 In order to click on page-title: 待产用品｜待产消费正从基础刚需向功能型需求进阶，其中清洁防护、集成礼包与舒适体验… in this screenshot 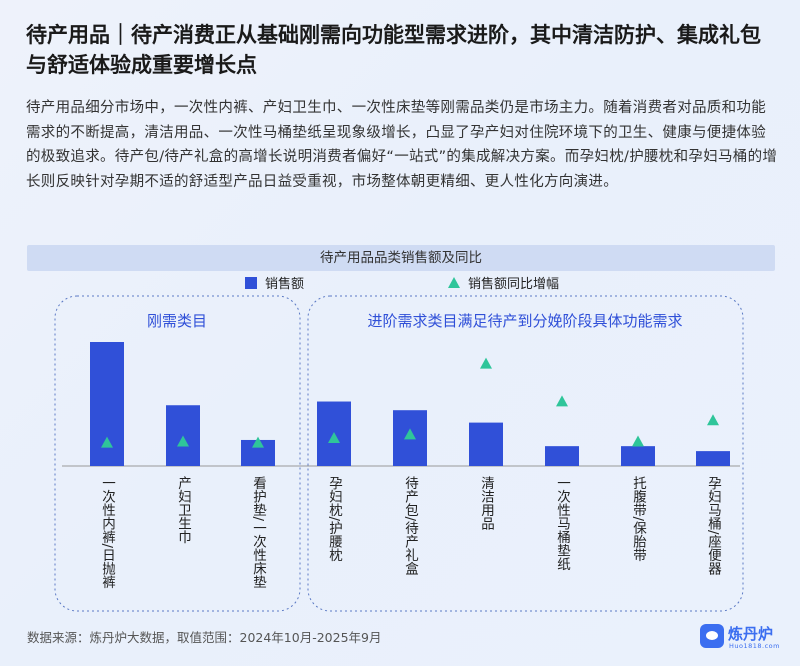, I will do `click(393, 50)`.